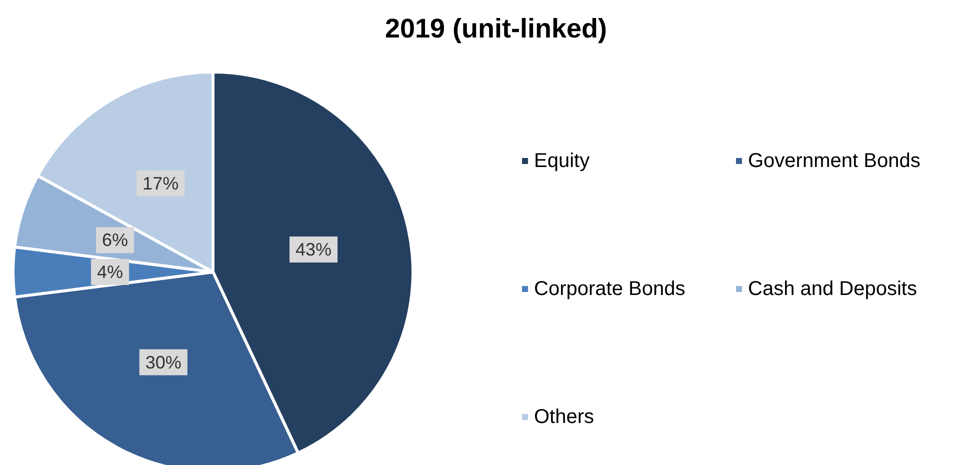  Describe the element at coordinates (610, 289) in the screenshot. I see `legend-label: Corporate Bonds` at that location.